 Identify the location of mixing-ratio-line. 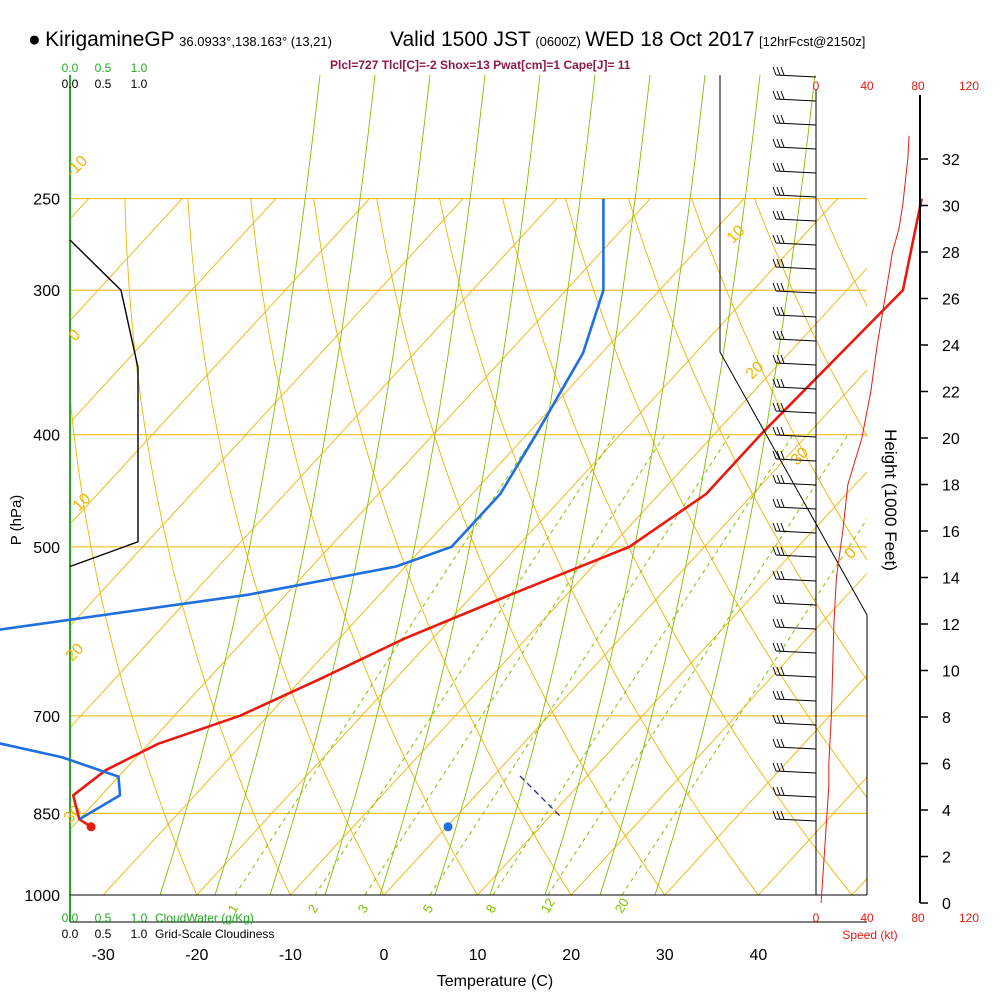
(515, 664).